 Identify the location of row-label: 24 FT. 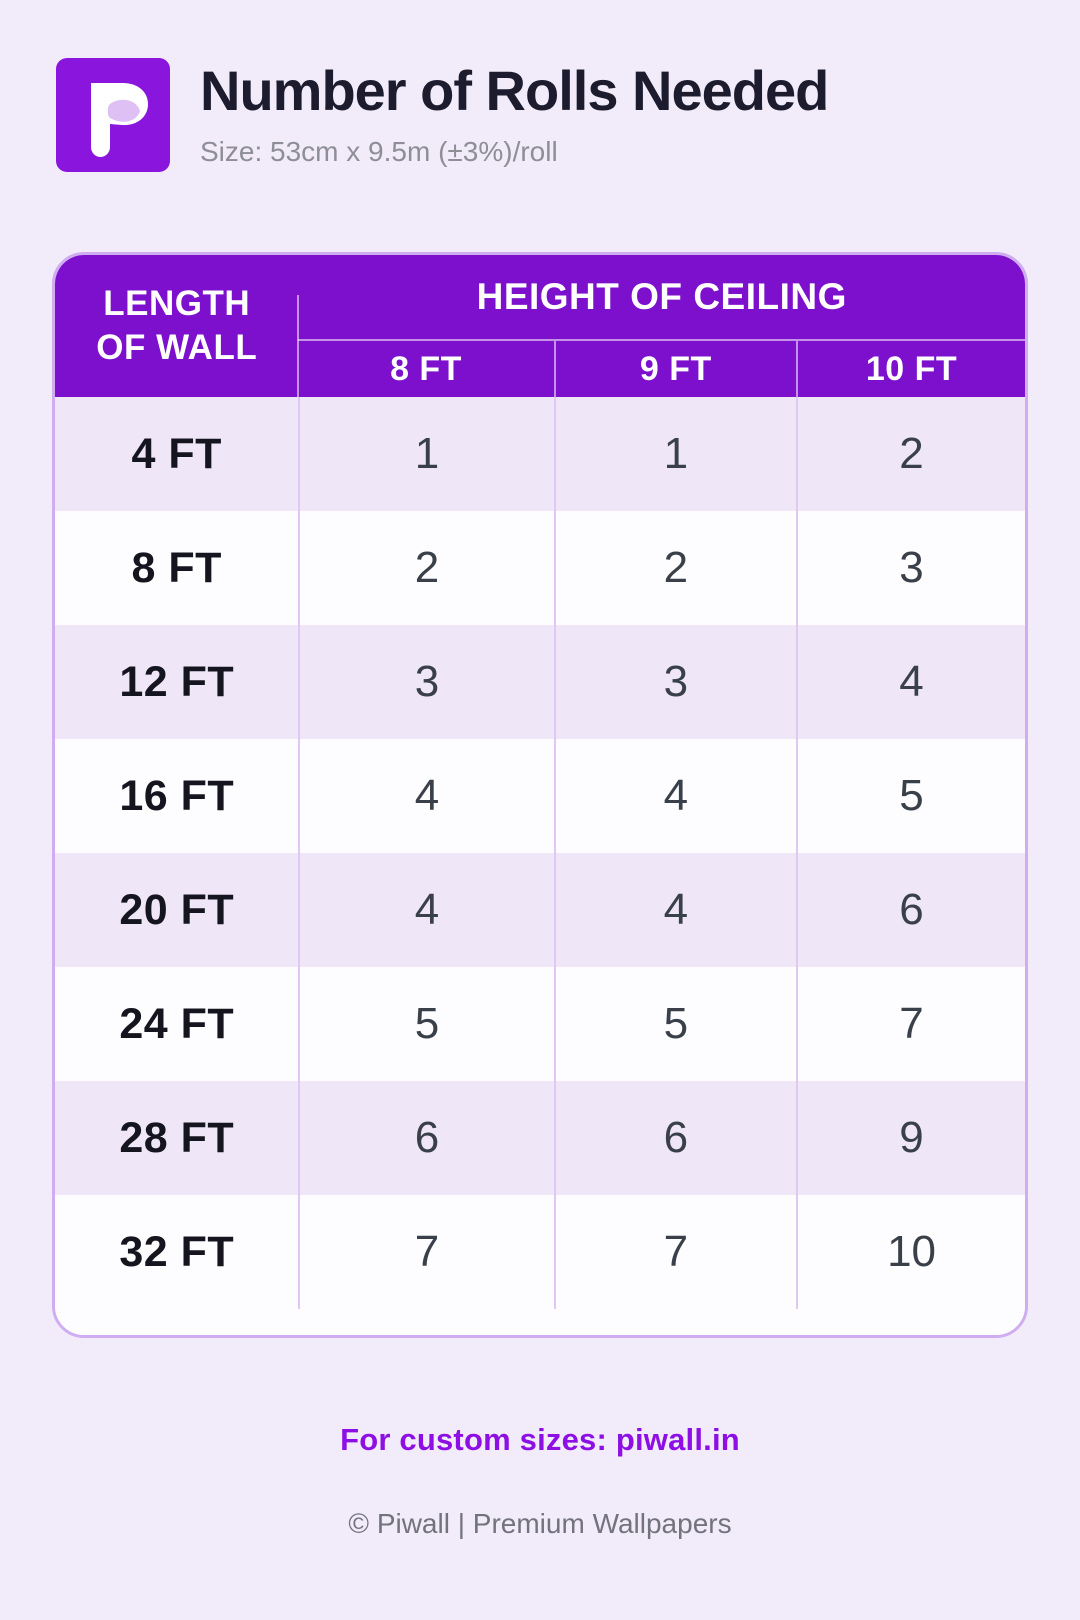
(177, 1023).